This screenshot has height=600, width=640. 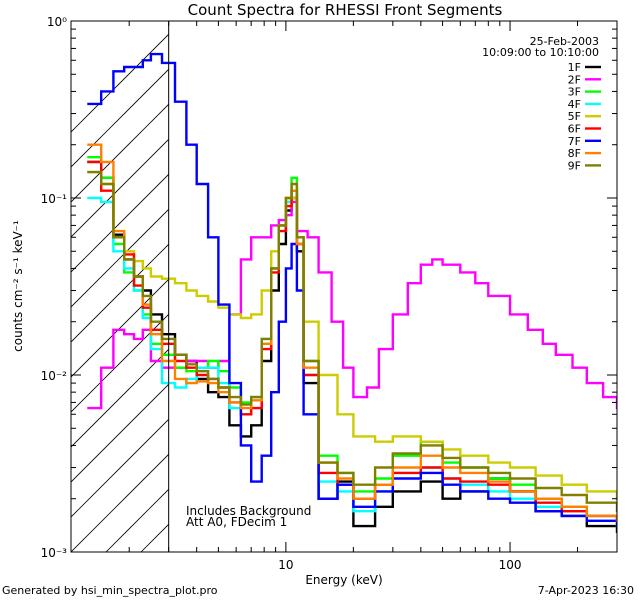 What do you see at coordinates (236, 522) in the screenshot?
I see `note-attenuator: Att A0, FDecim 1` at bounding box center [236, 522].